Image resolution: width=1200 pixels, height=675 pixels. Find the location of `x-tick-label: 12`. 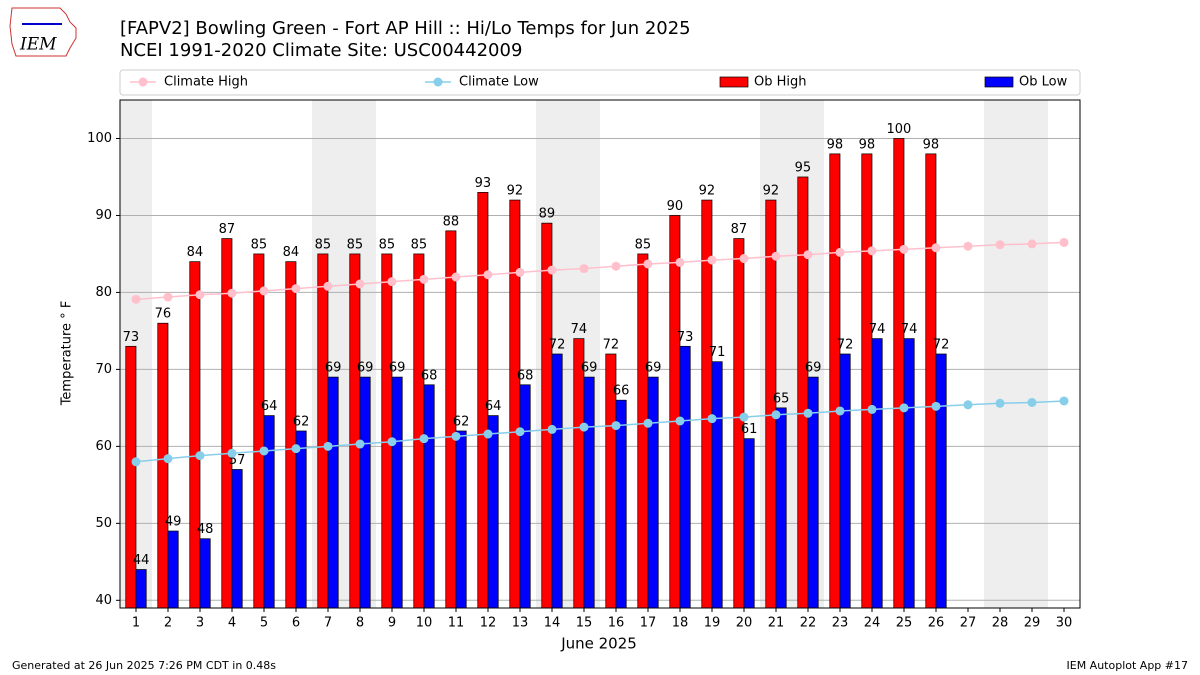

x-tick-label: 12 is located at coordinates (488, 623).